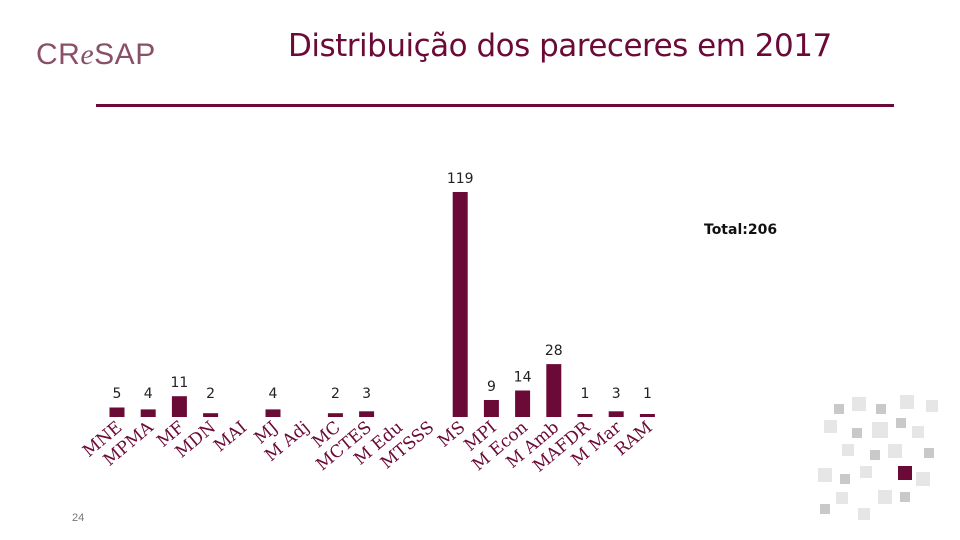  What do you see at coordinates (647, 394) in the screenshot?
I see `data-label-ram: 1` at bounding box center [647, 394].